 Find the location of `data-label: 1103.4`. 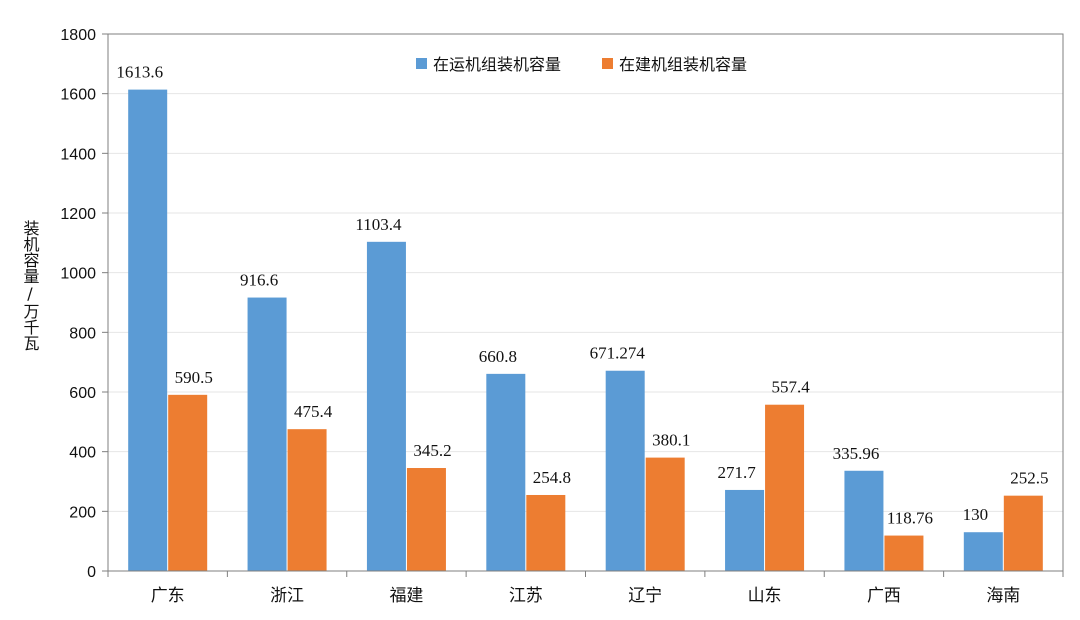

data-label: 1103.4 is located at coordinates (378, 224).